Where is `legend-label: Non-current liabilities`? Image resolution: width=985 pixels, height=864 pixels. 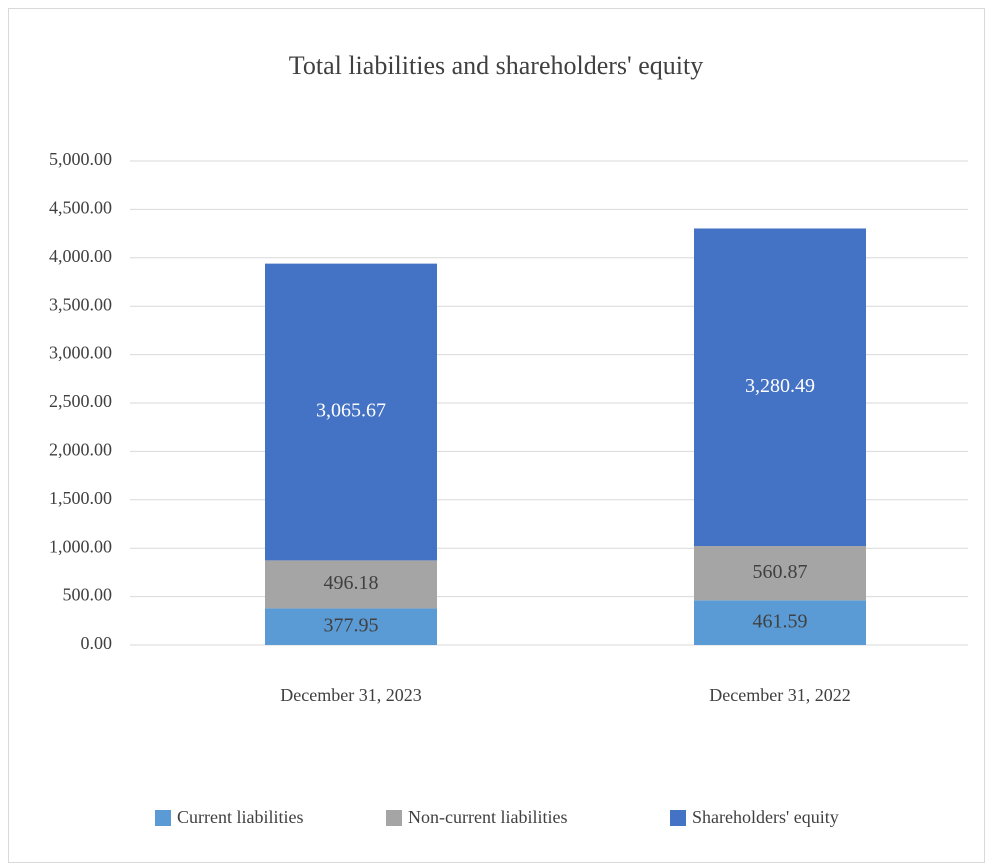
legend-label: Non-current liabilities is located at coordinates (487, 817).